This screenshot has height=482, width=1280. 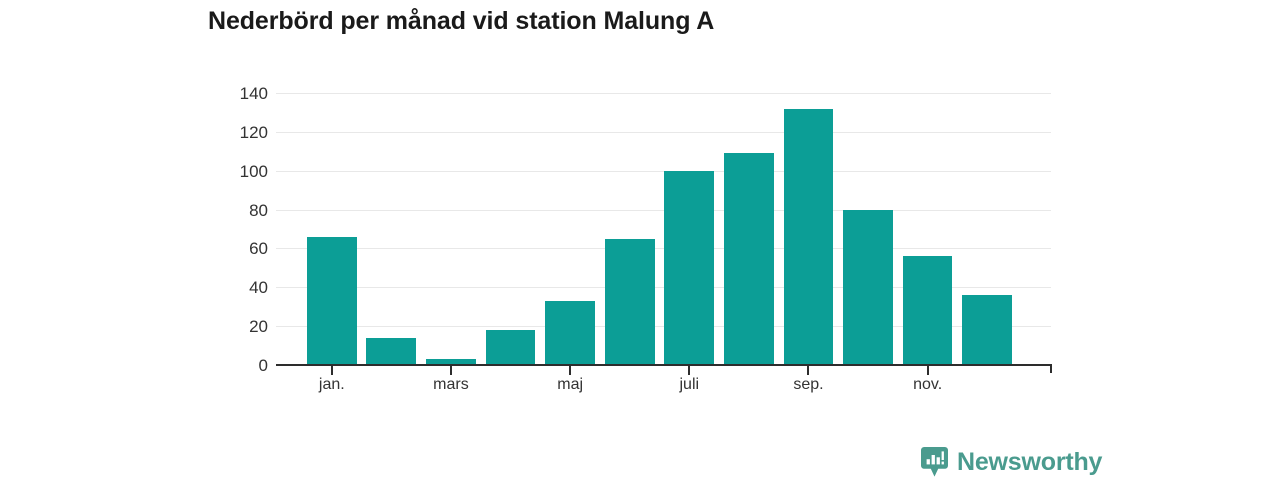 What do you see at coordinates (258, 249) in the screenshot?
I see `y-axis-tick-label: 60` at bounding box center [258, 249].